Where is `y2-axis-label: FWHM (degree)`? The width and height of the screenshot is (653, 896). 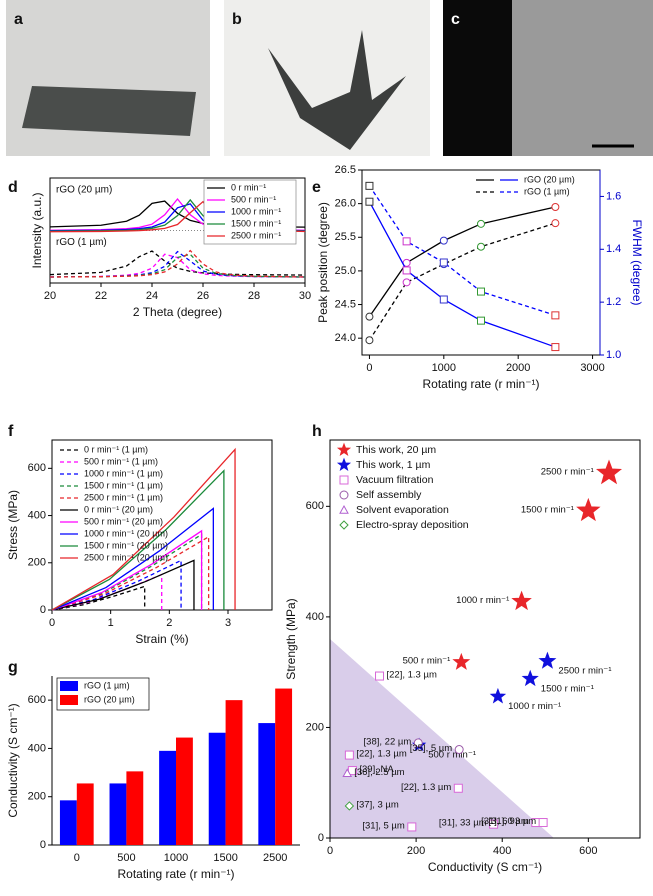
y2-axis-label: FWHM (degree) is located at coordinates (637, 262).